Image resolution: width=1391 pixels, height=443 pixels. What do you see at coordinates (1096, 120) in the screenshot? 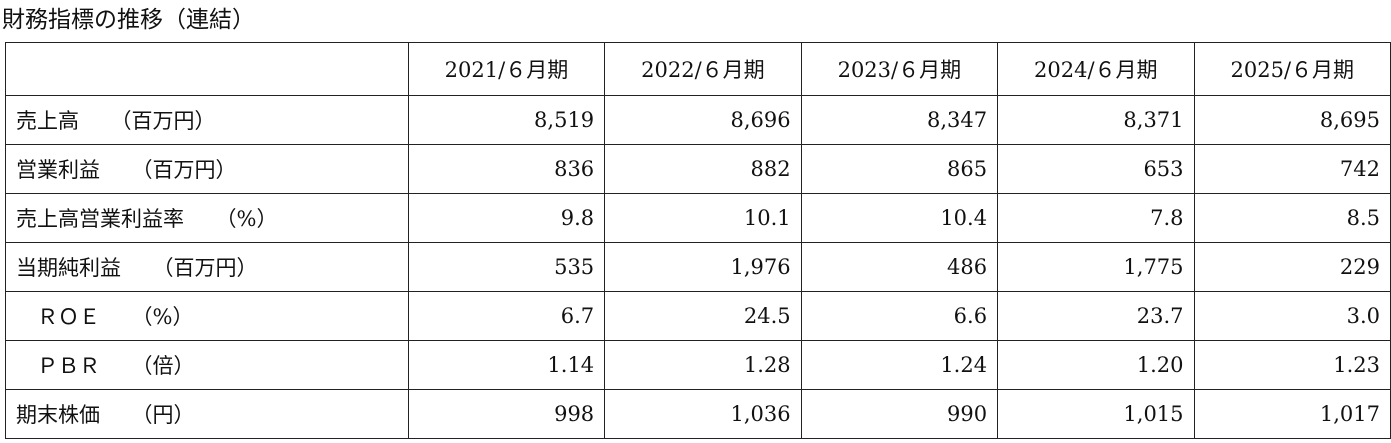
I see `value-cell: 8,371` at bounding box center [1096, 120].